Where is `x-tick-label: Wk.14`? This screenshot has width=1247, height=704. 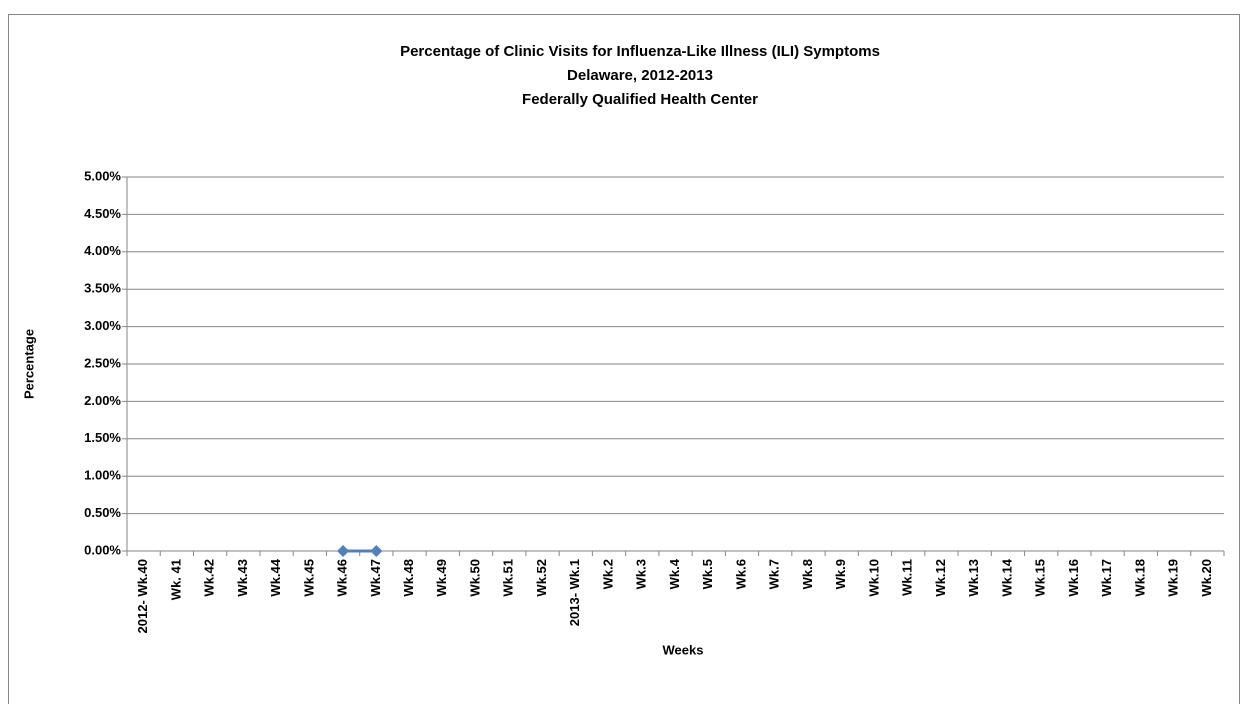 x-tick-label: Wk.14 is located at coordinates (1006, 577).